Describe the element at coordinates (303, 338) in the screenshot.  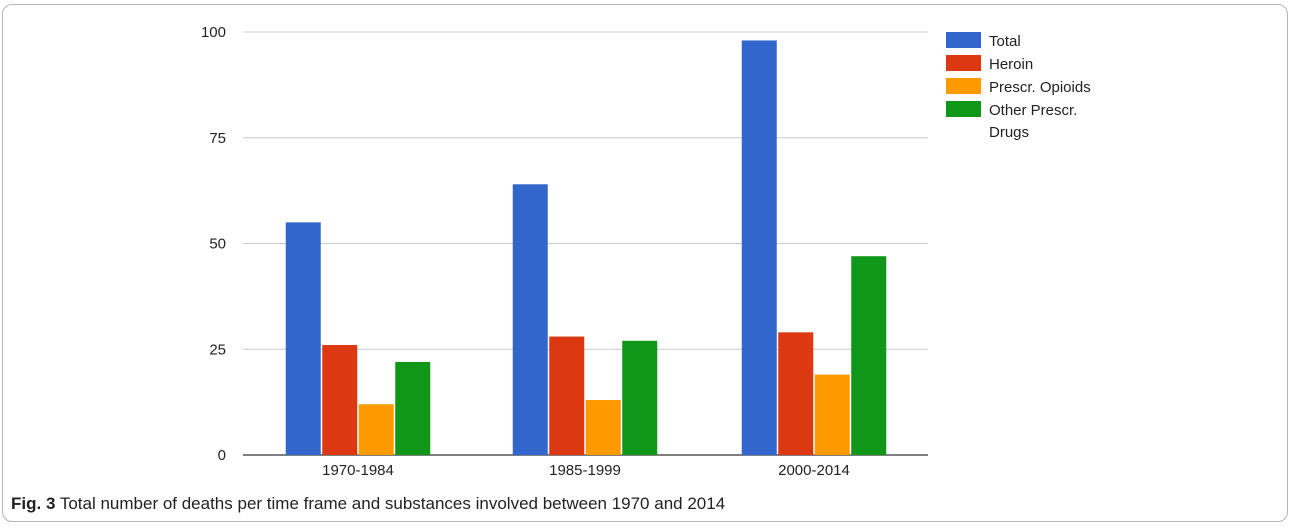
I see `bar-total-1970-1984` at that location.